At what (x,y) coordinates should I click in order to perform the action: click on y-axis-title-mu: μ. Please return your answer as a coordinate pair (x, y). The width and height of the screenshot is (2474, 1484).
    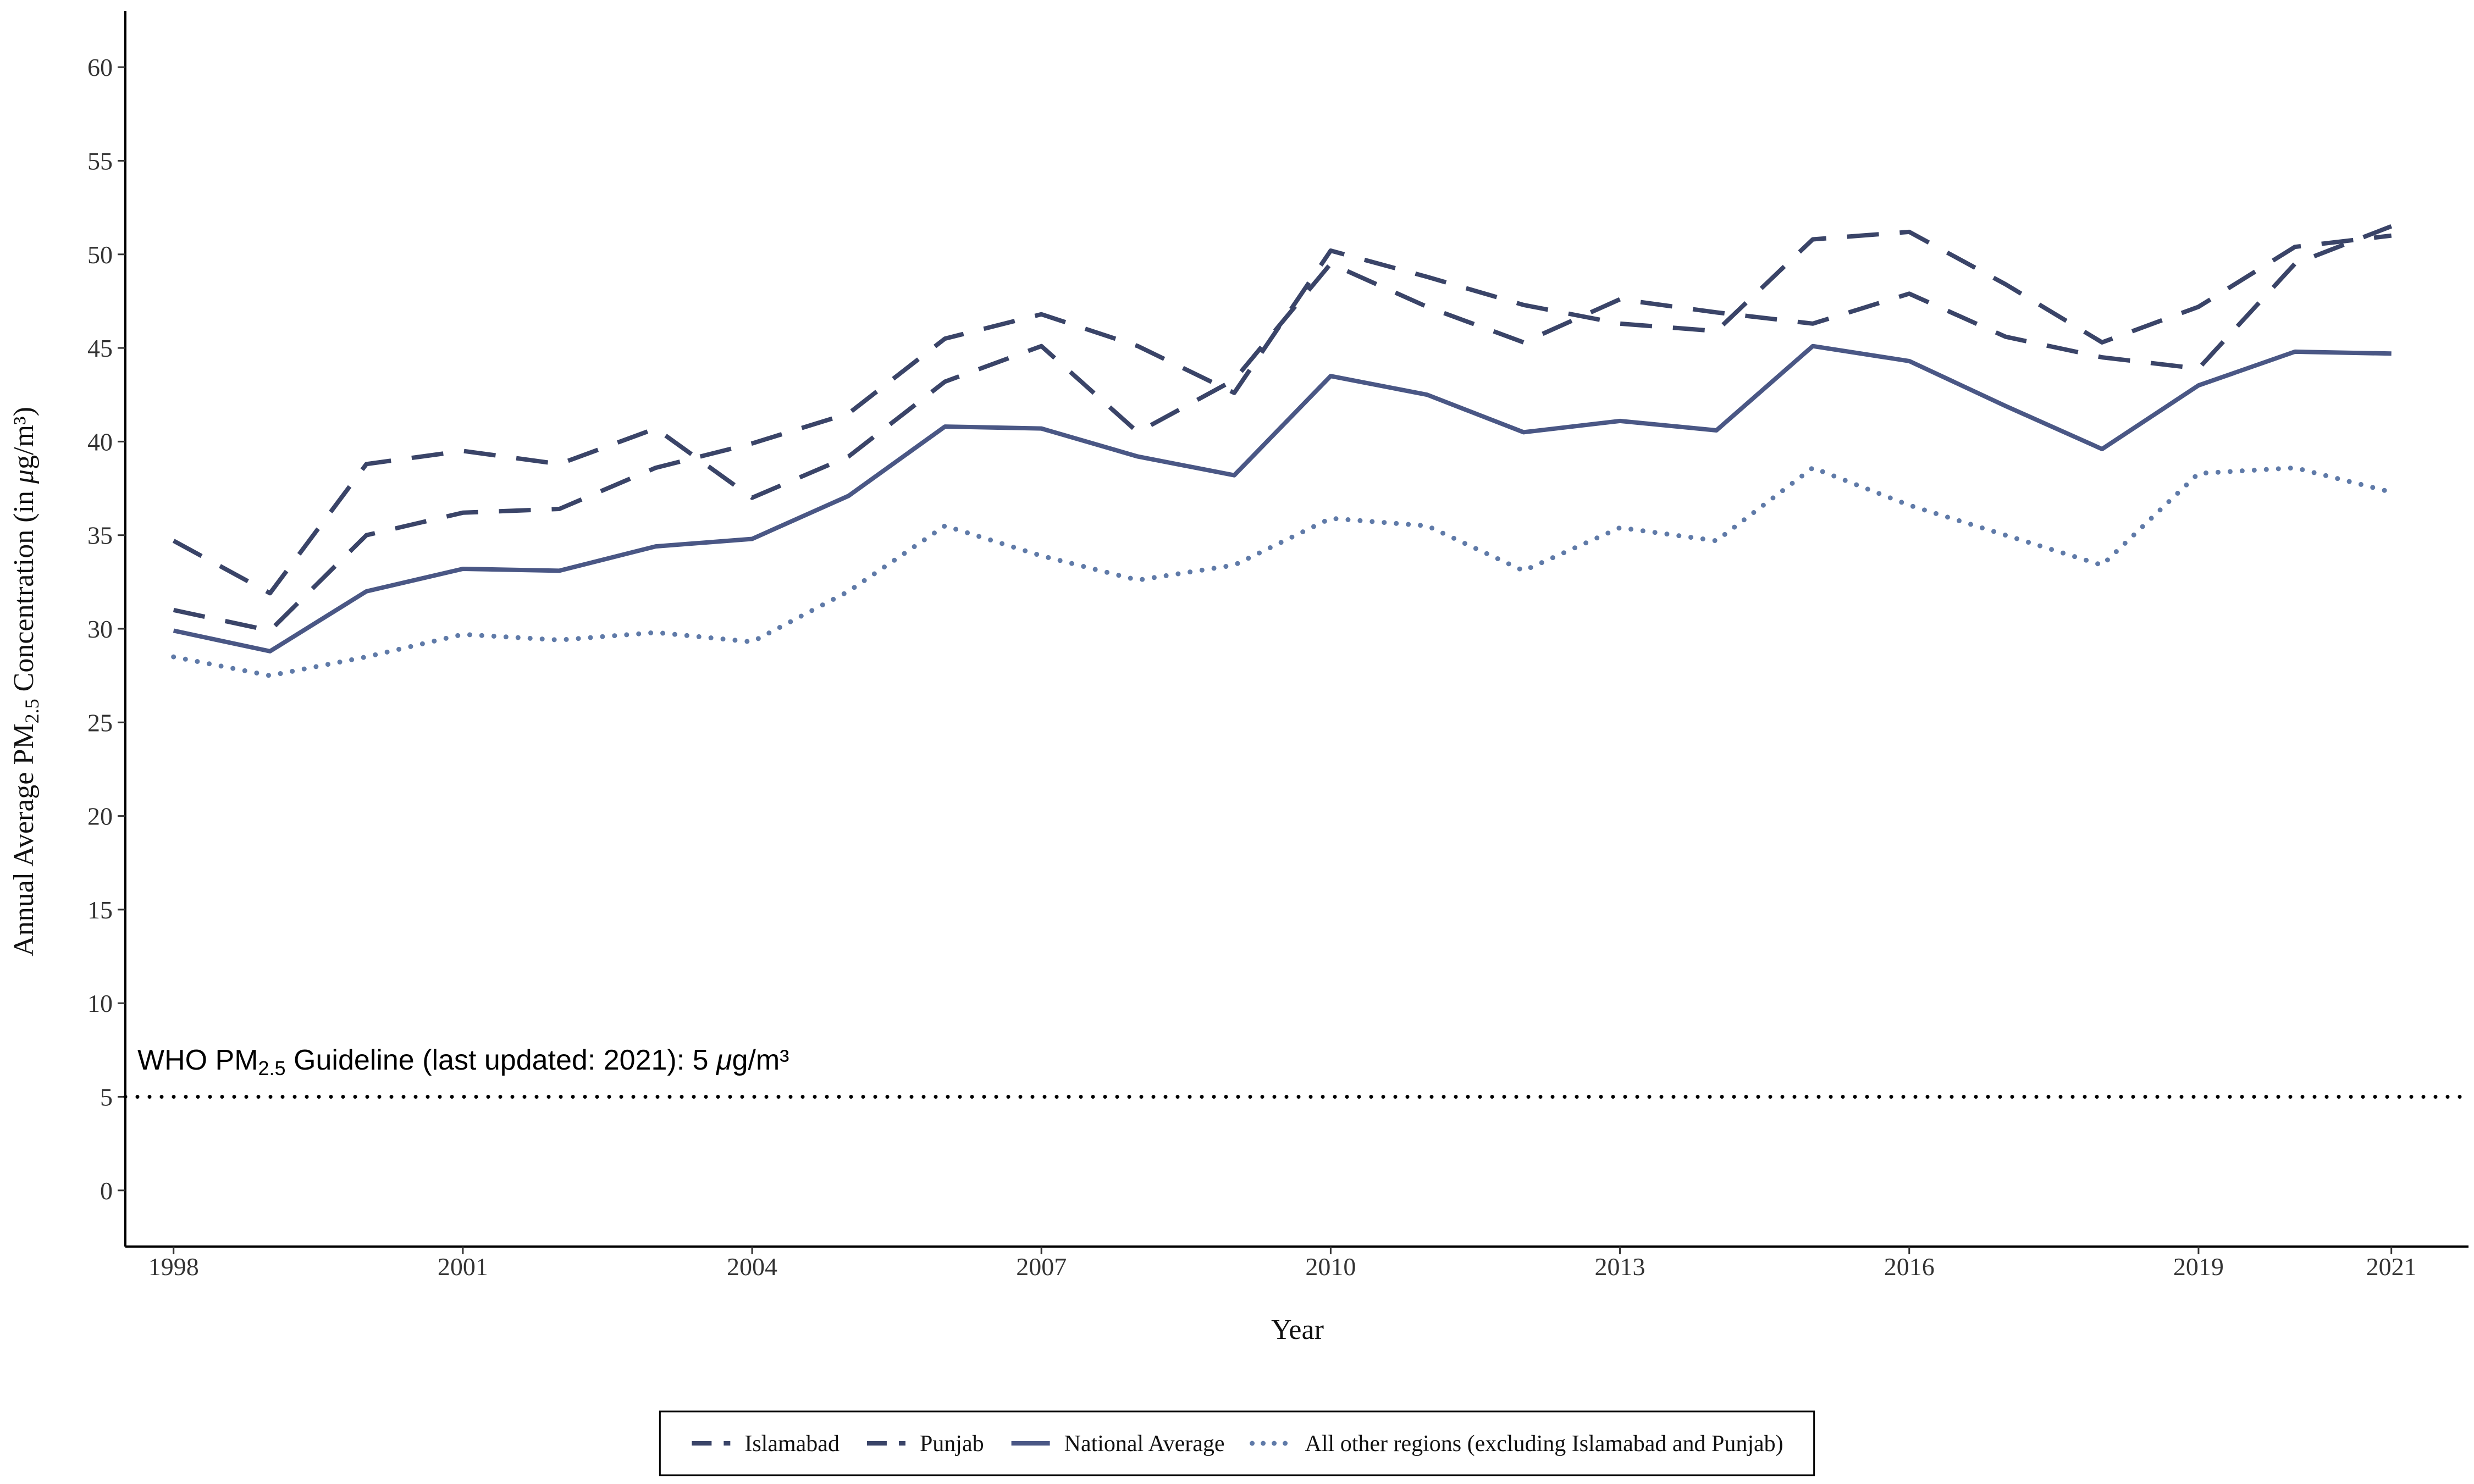
    Looking at the image, I should click on (24, 476).